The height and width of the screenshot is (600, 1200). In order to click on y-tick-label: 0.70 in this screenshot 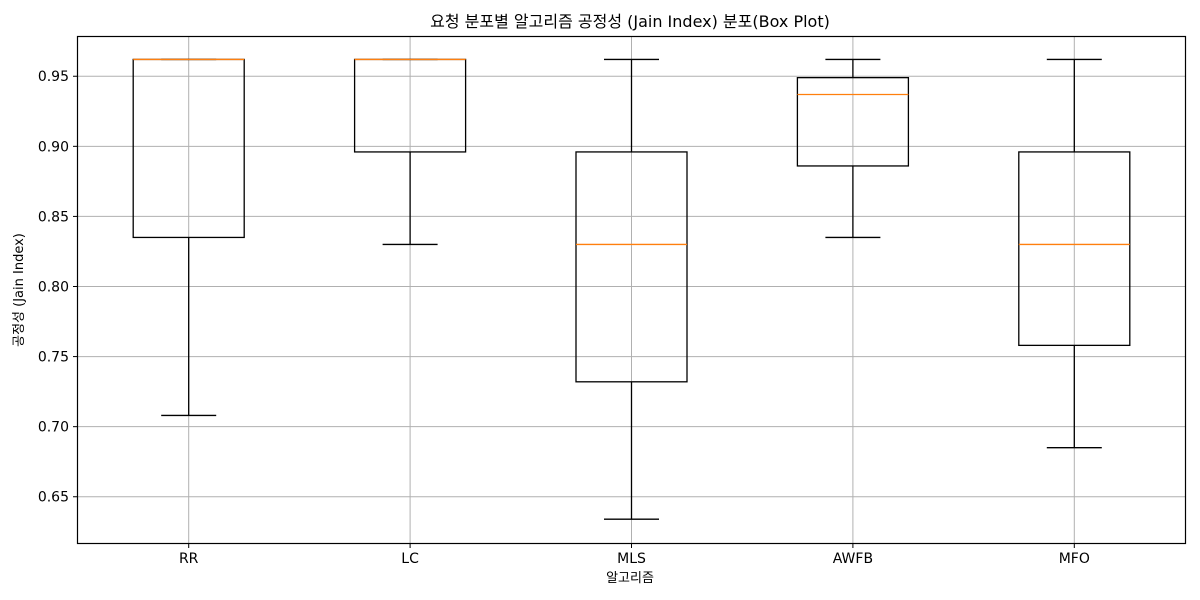, I will do `click(53, 428)`.